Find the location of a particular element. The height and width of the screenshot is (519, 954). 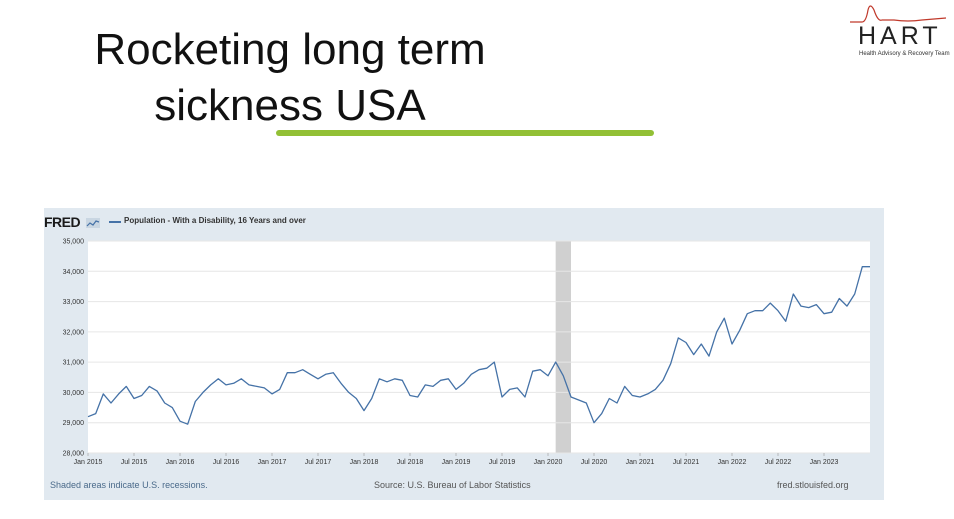

x-tick-label: Jan 2022 is located at coordinates (732, 462).